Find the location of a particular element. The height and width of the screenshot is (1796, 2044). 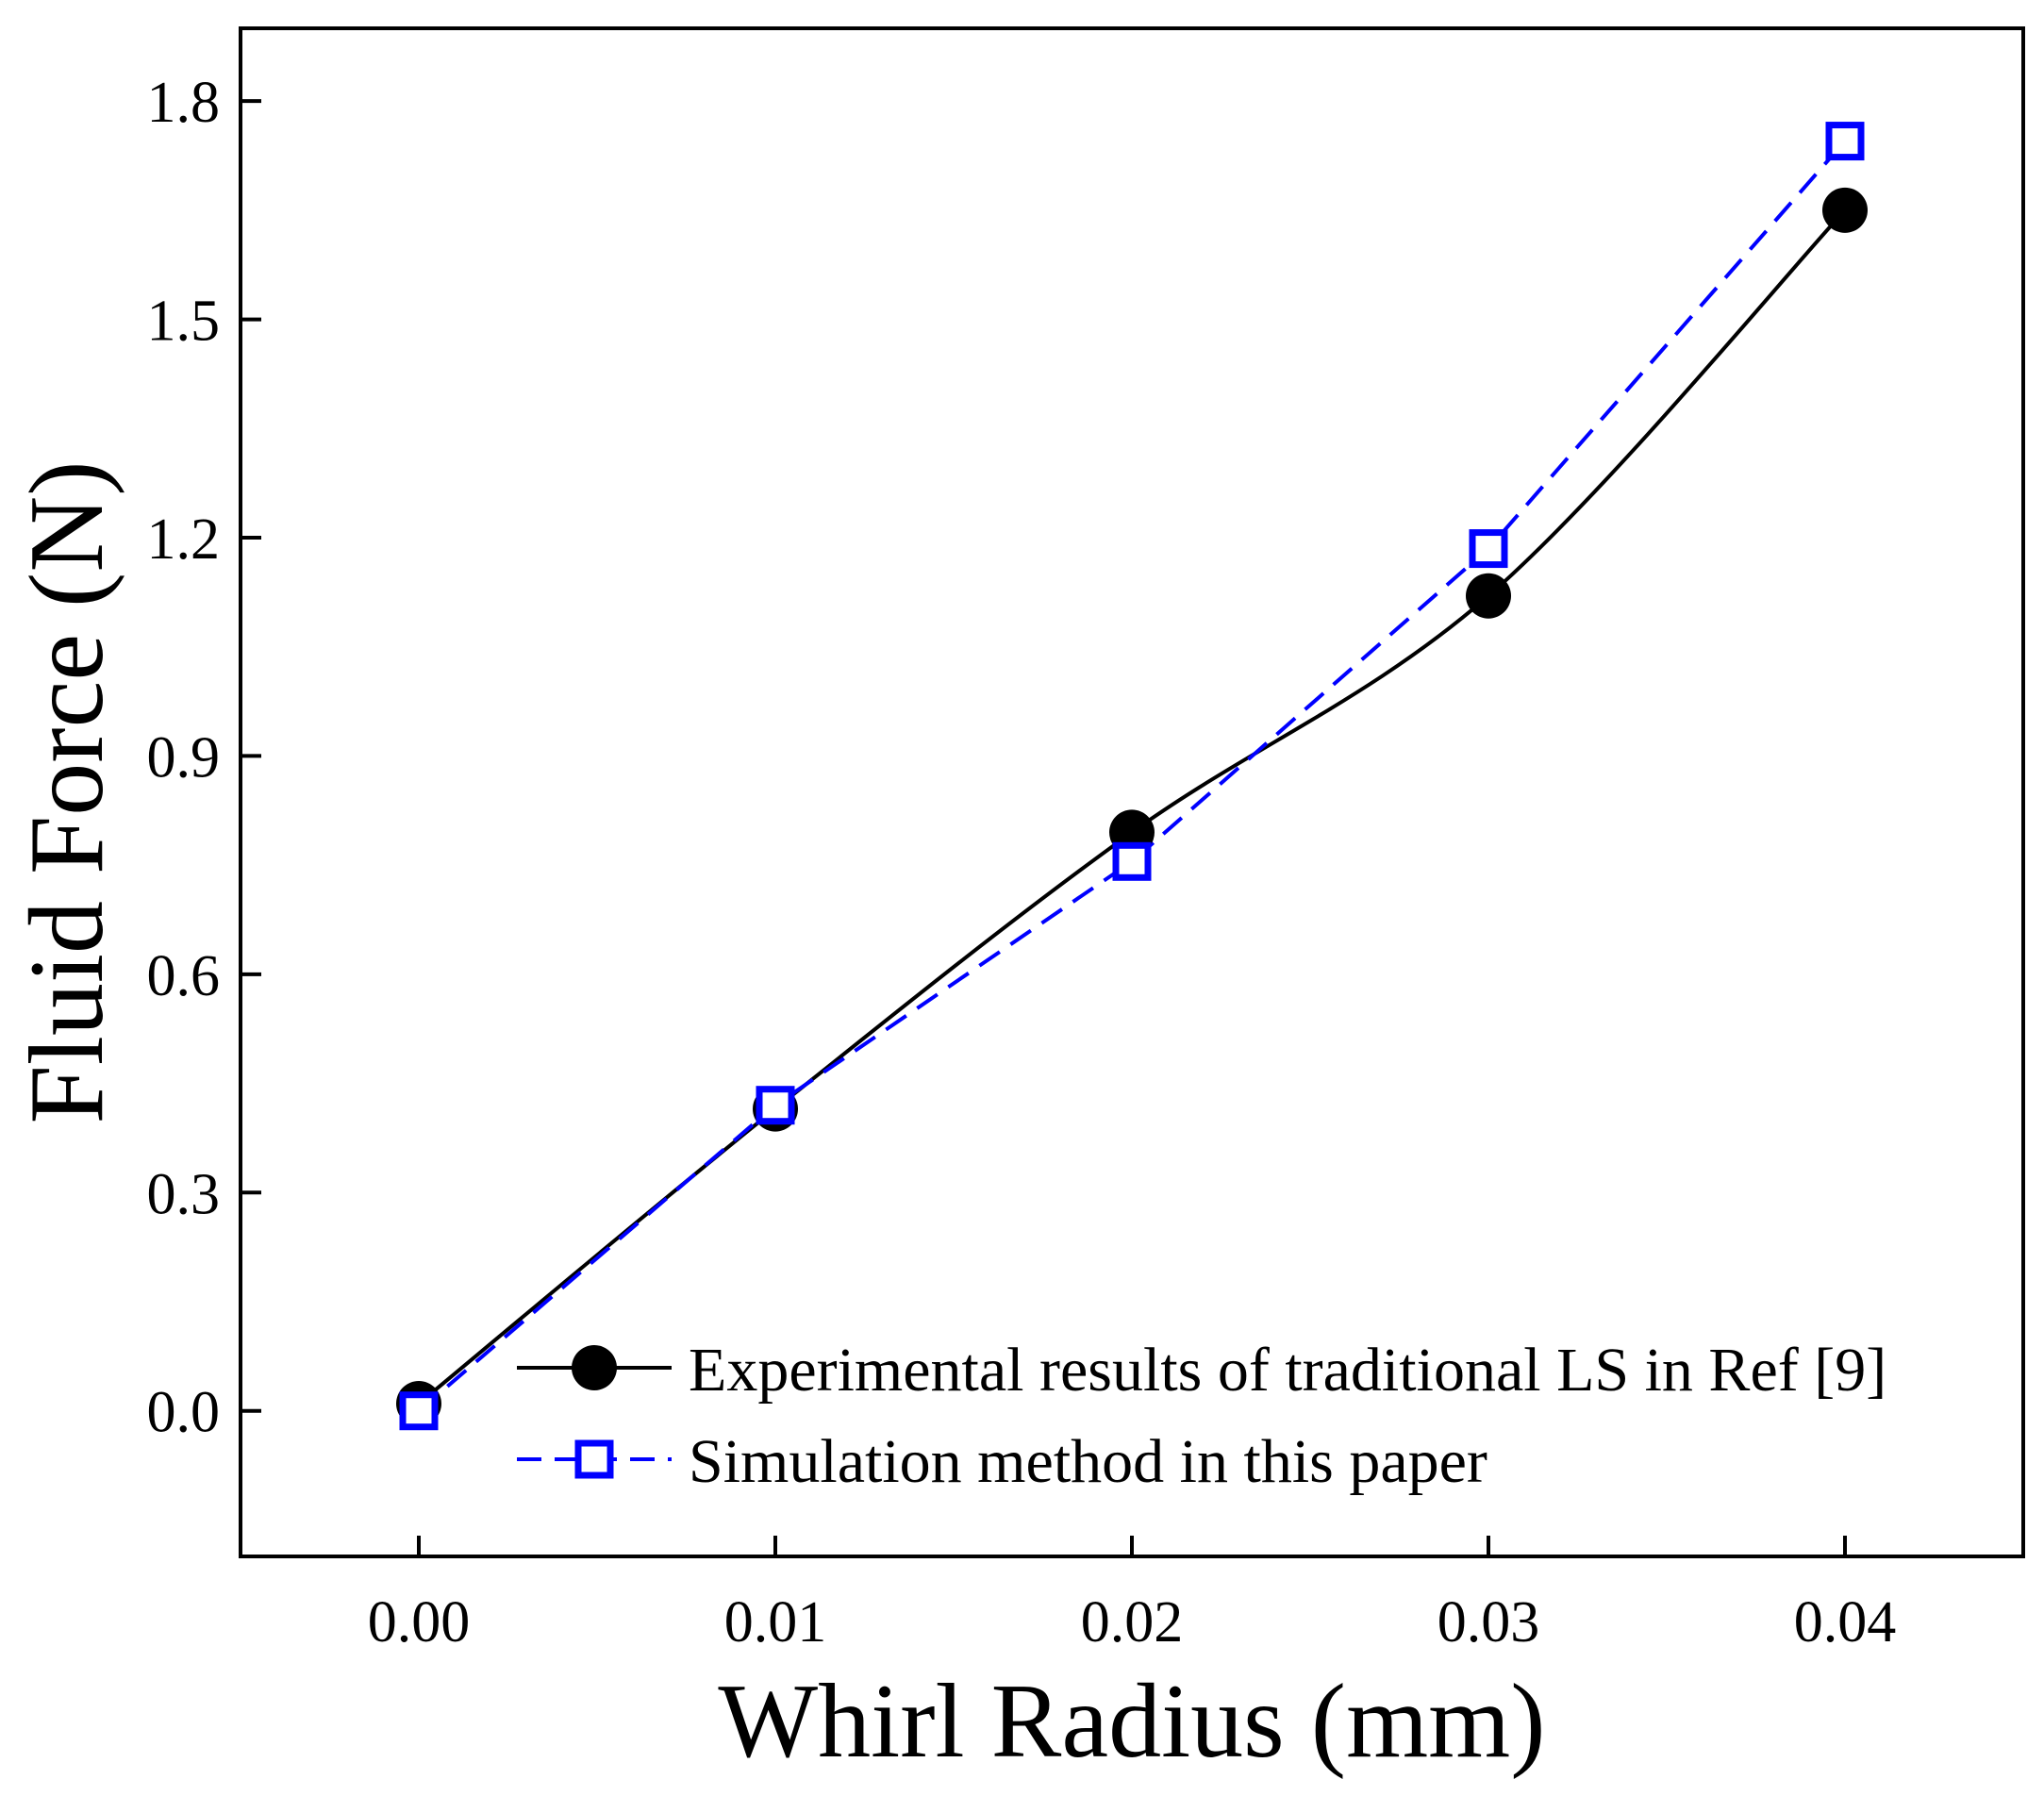

y-tick-label: 1.2 is located at coordinates (184, 539).